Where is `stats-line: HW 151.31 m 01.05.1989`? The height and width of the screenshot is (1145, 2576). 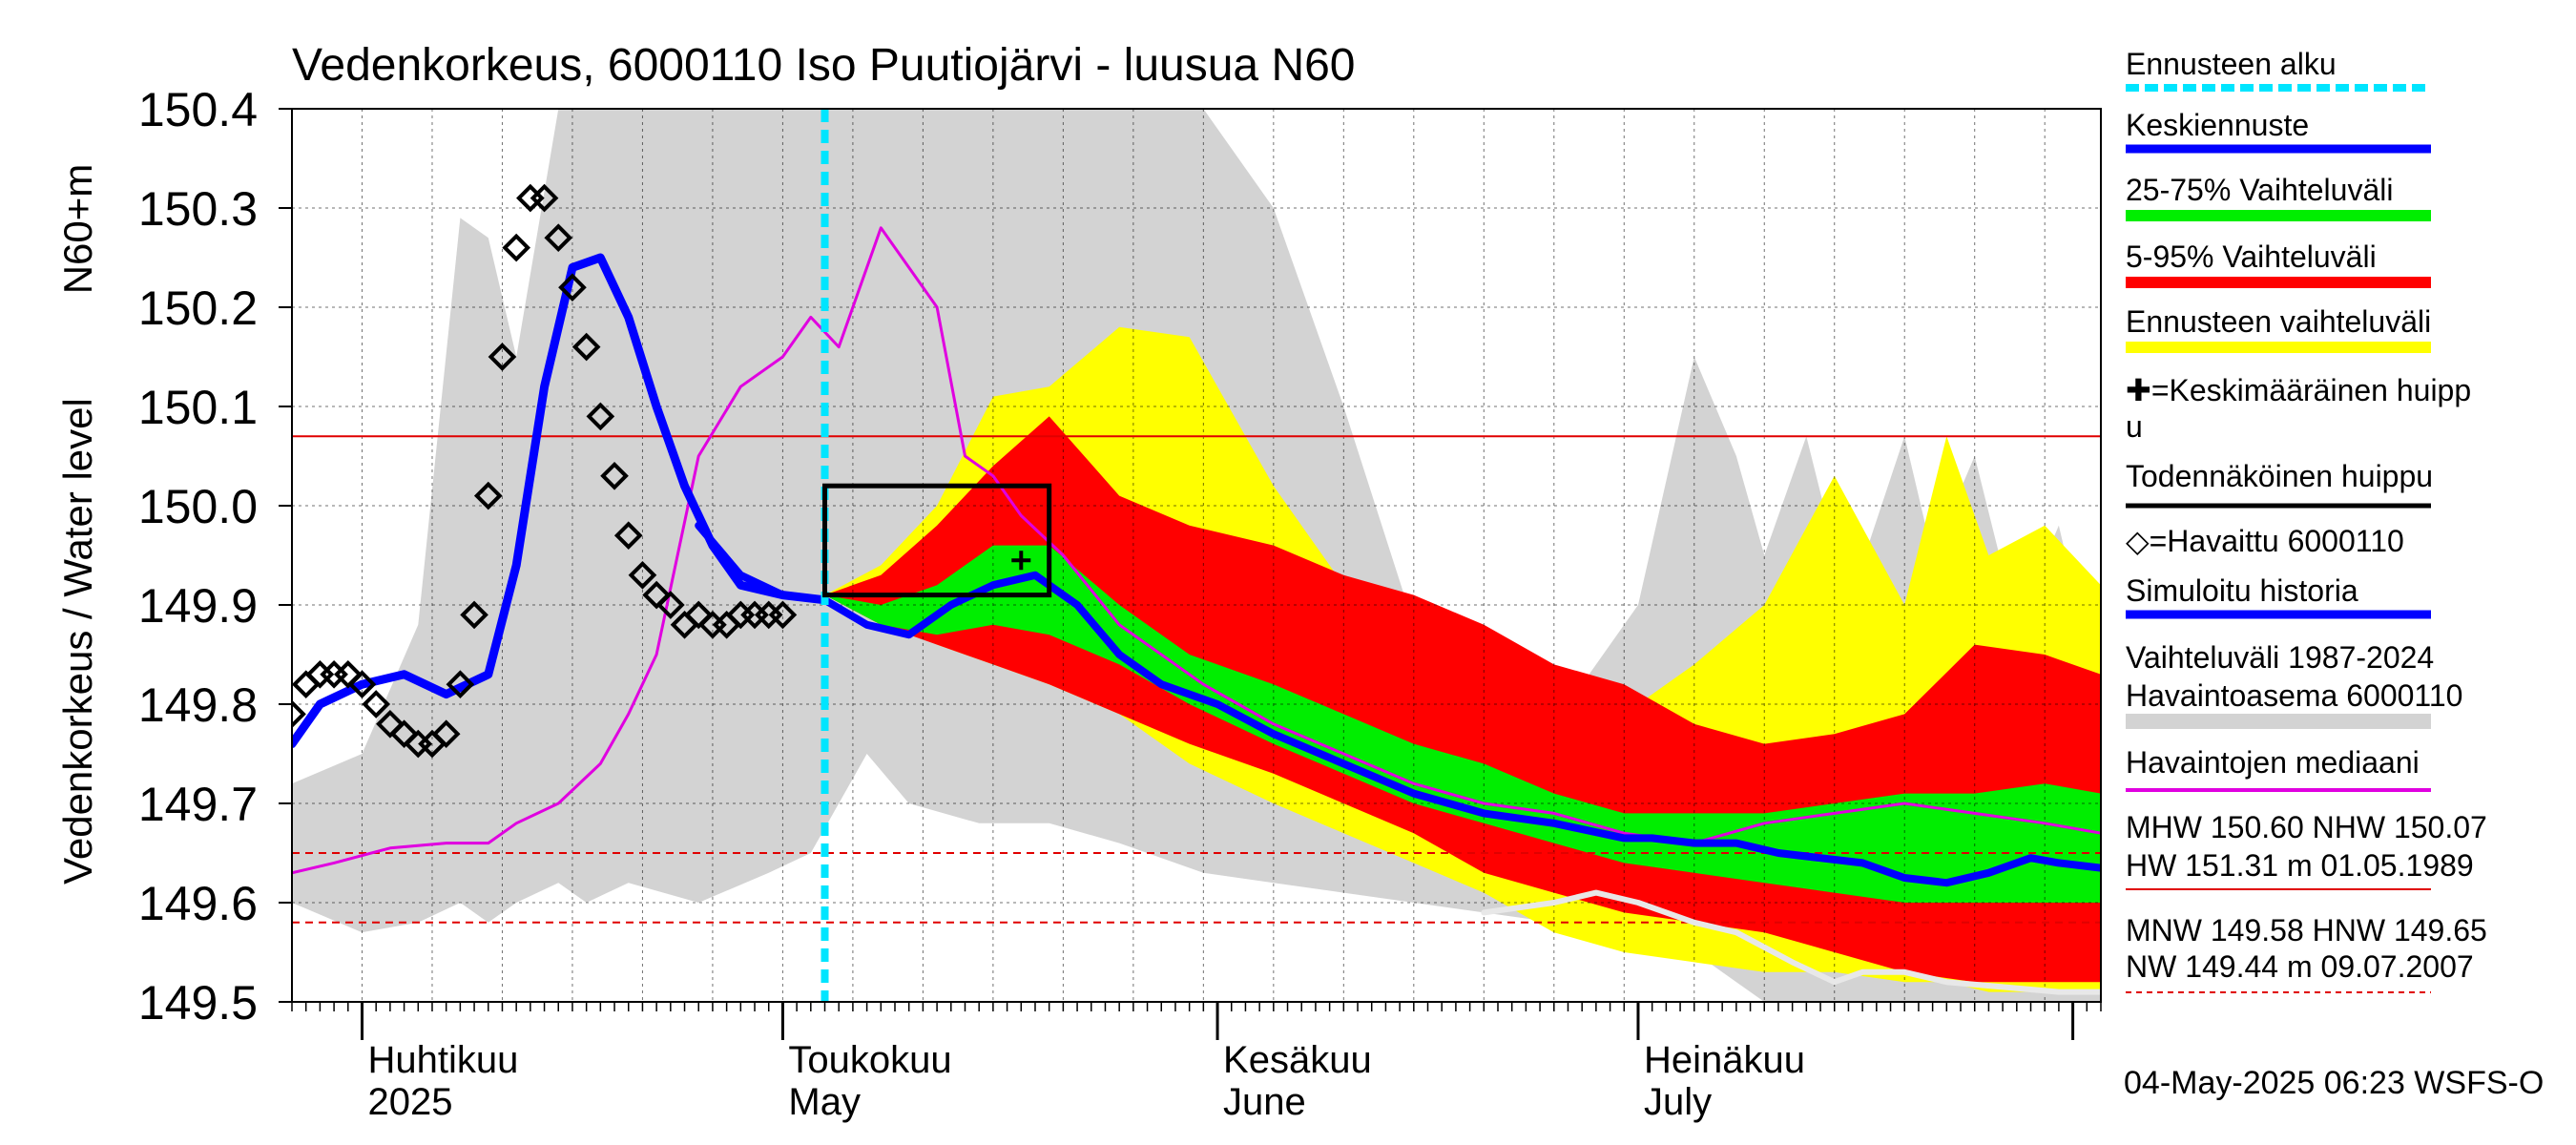 stats-line: HW 151.31 m 01.05.1989 is located at coordinates (2300, 866).